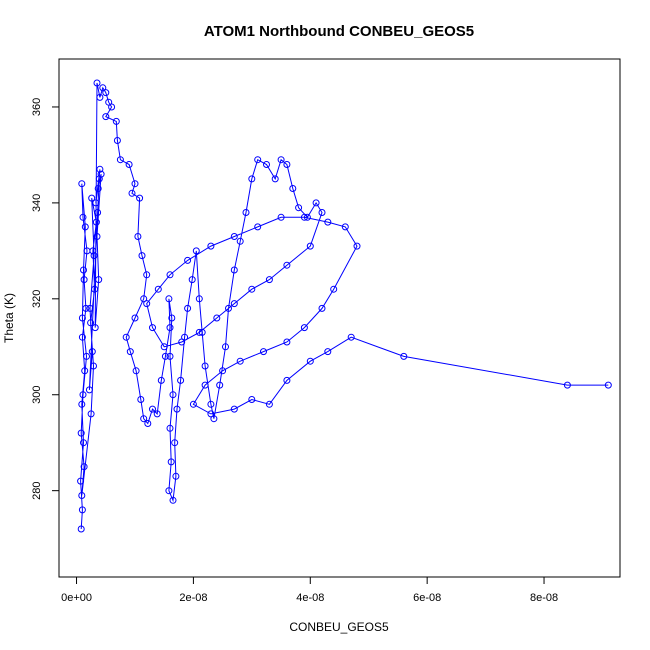 This screenshot has height=650, width=650. I want to click on y-tick-label: 280, so click(37, 490).